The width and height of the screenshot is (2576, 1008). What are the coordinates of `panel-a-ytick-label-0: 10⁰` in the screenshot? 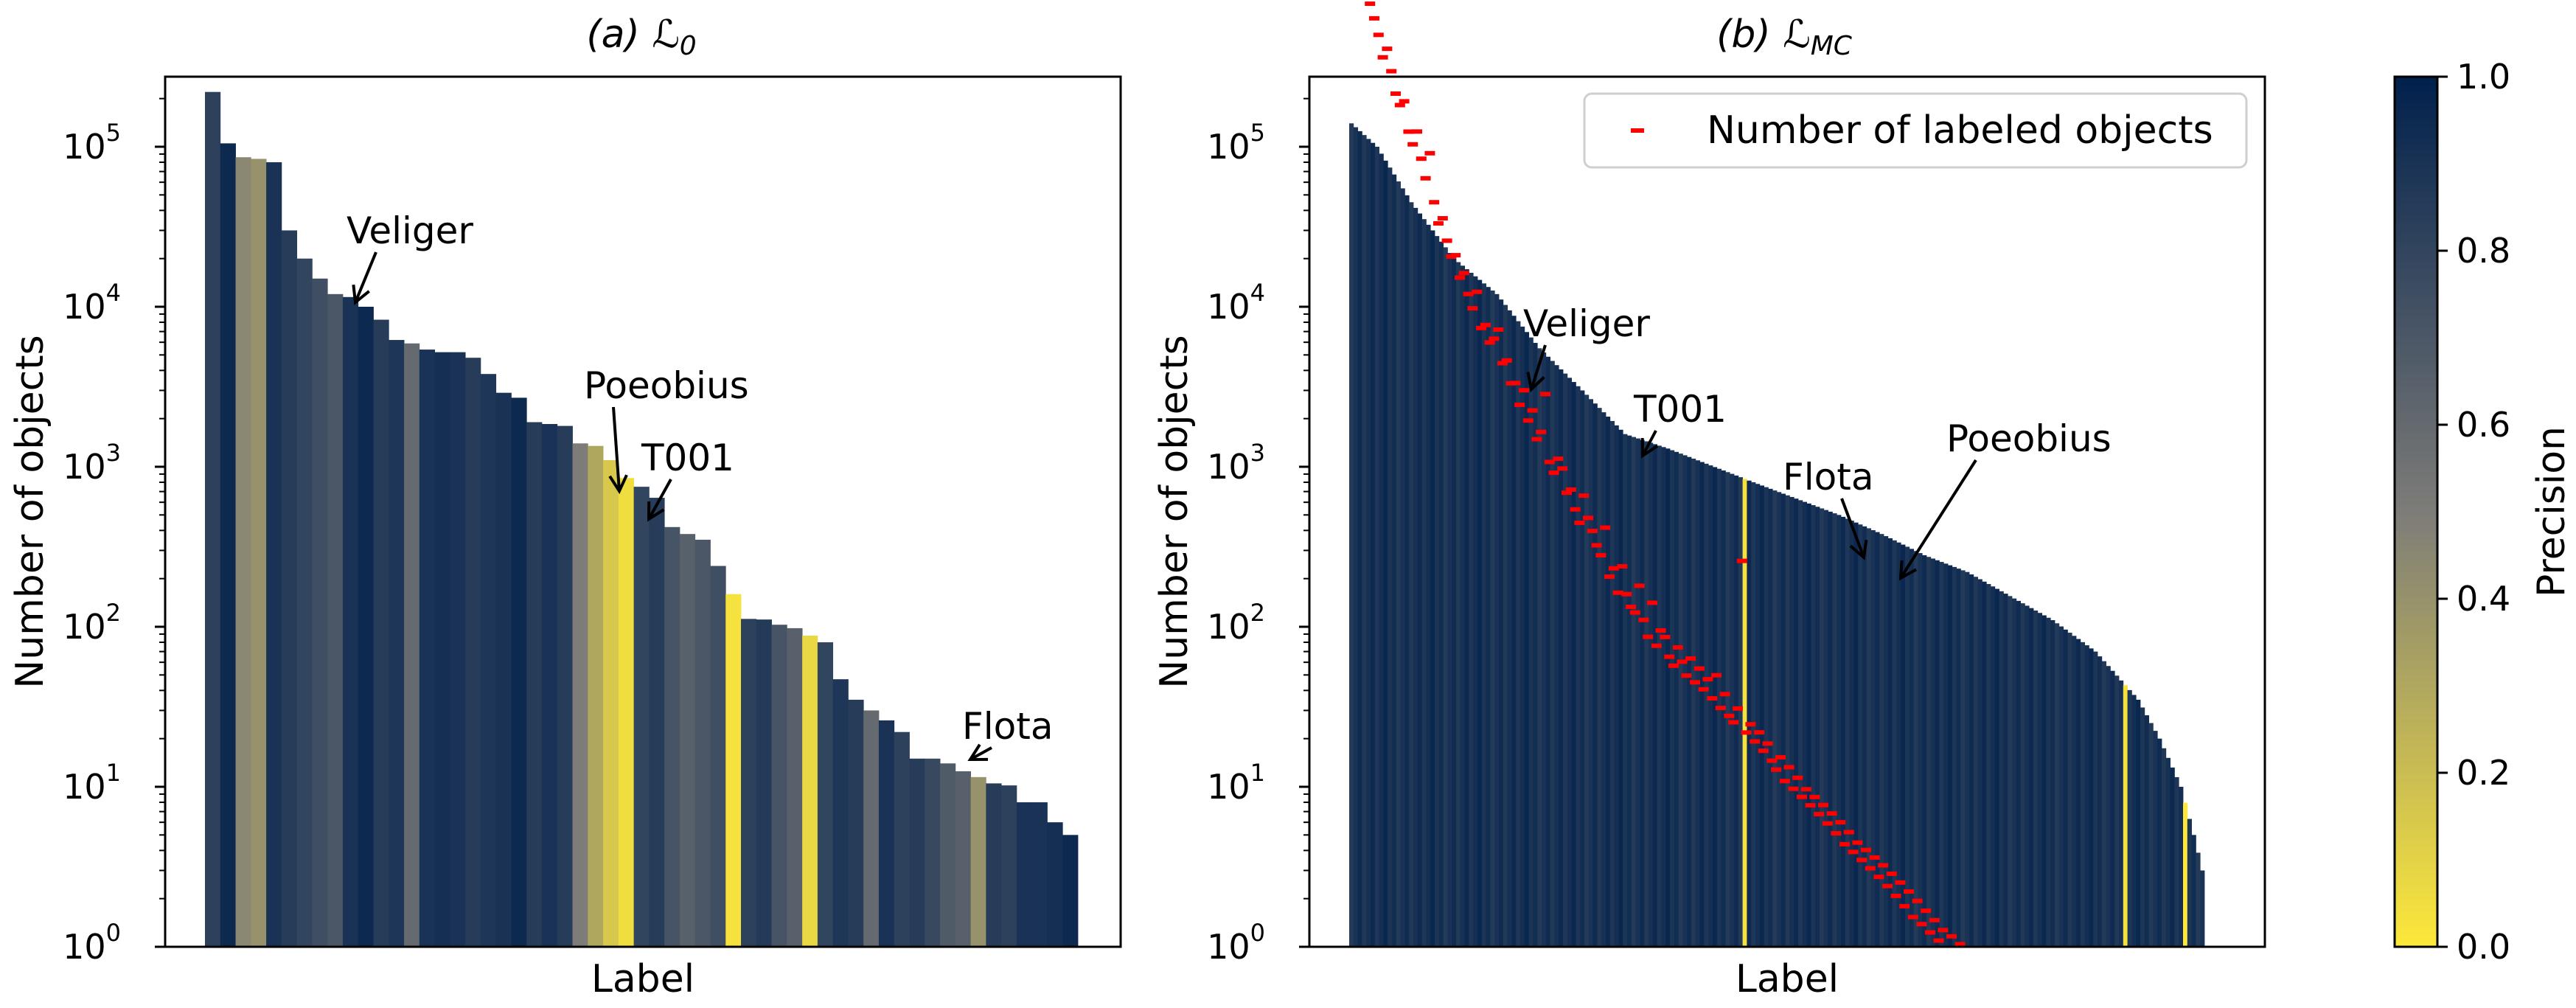 It's located at (92, 943).